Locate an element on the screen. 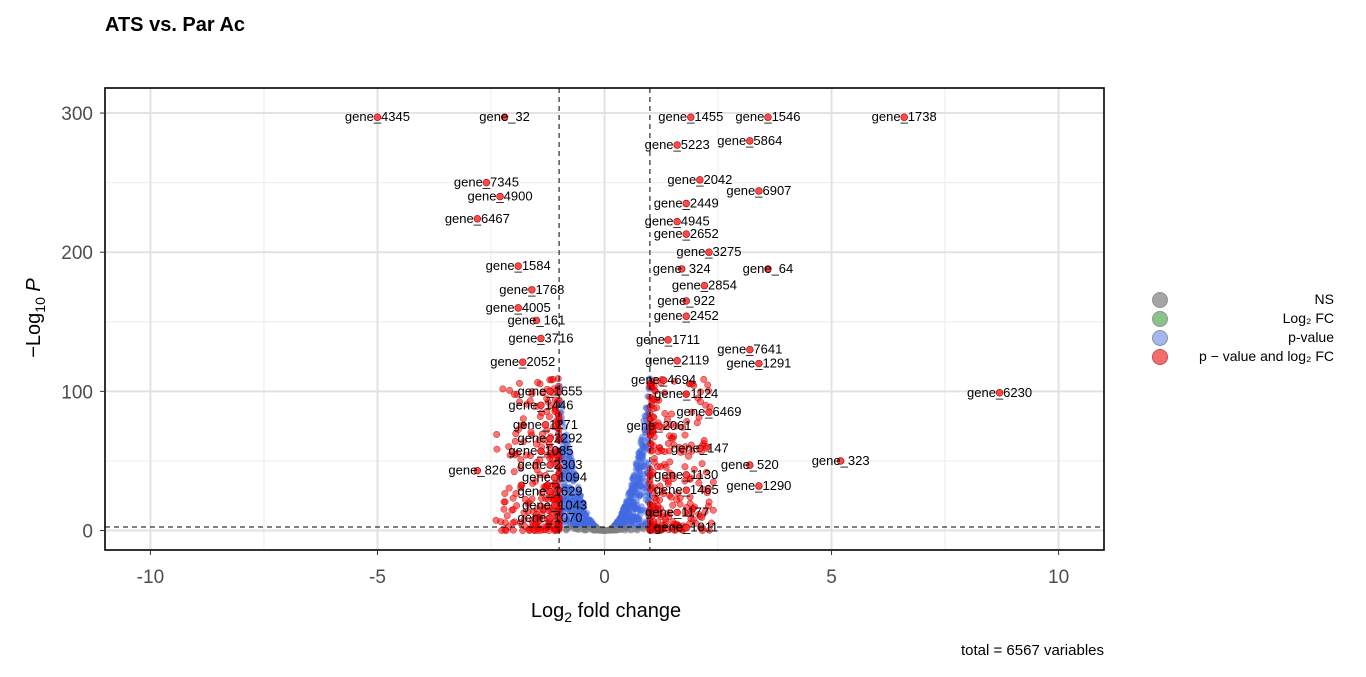 This screenshot has width=1366, height=677. data-label: gene_324 is located at coordinates (682, 268).